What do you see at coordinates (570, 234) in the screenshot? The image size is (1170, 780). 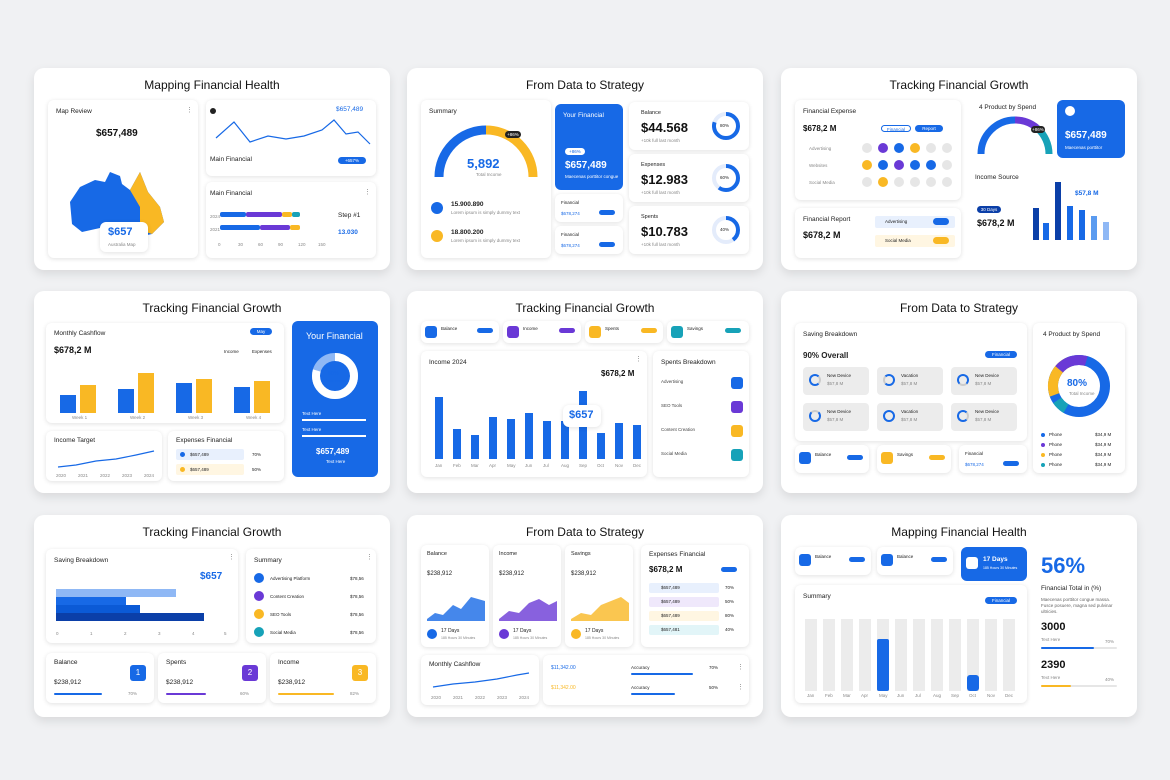 I see `fin-label: Financial` at bounding box center [570, 234].